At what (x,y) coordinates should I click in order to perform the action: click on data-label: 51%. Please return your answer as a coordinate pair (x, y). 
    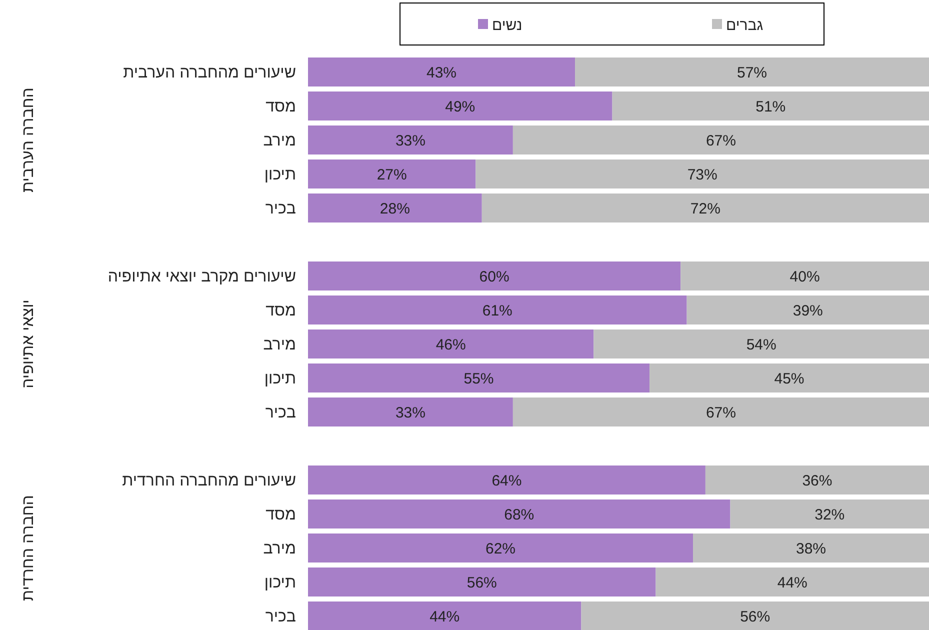
    Looking at the image, I should click on (771, 107).